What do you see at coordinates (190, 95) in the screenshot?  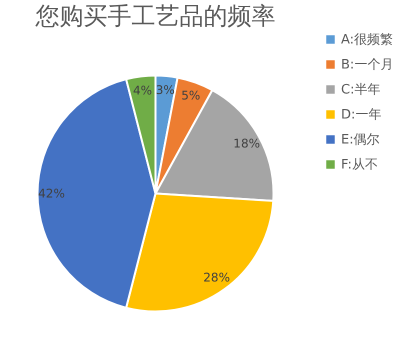 I see `data-label: 5%` at bounding box center [190, 95].